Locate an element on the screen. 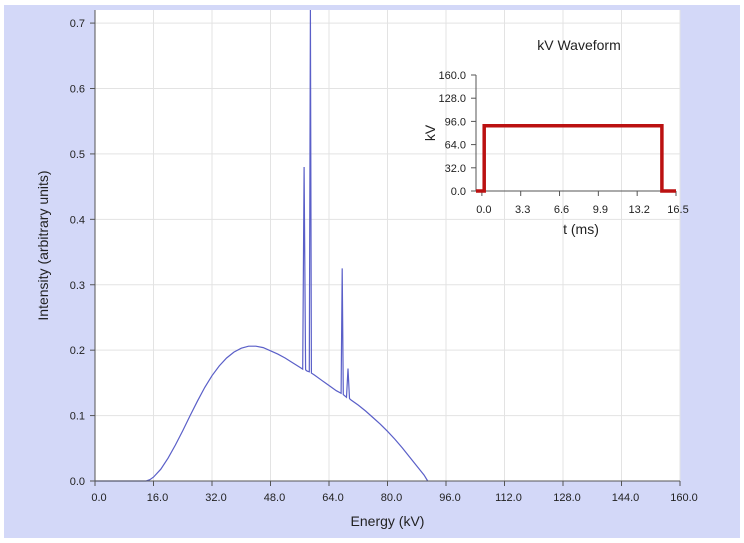 This screenshot has width=744, height=543. x-tick-label: 96.0 is located at coordinates (449, 498).